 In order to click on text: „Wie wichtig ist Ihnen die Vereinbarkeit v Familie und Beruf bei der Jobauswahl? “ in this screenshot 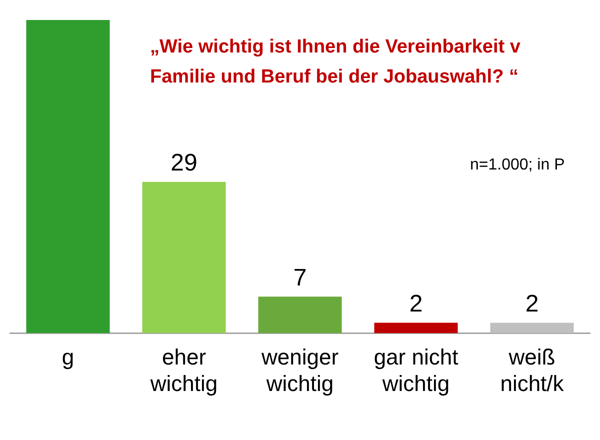, I will do `click(335, 62)`.